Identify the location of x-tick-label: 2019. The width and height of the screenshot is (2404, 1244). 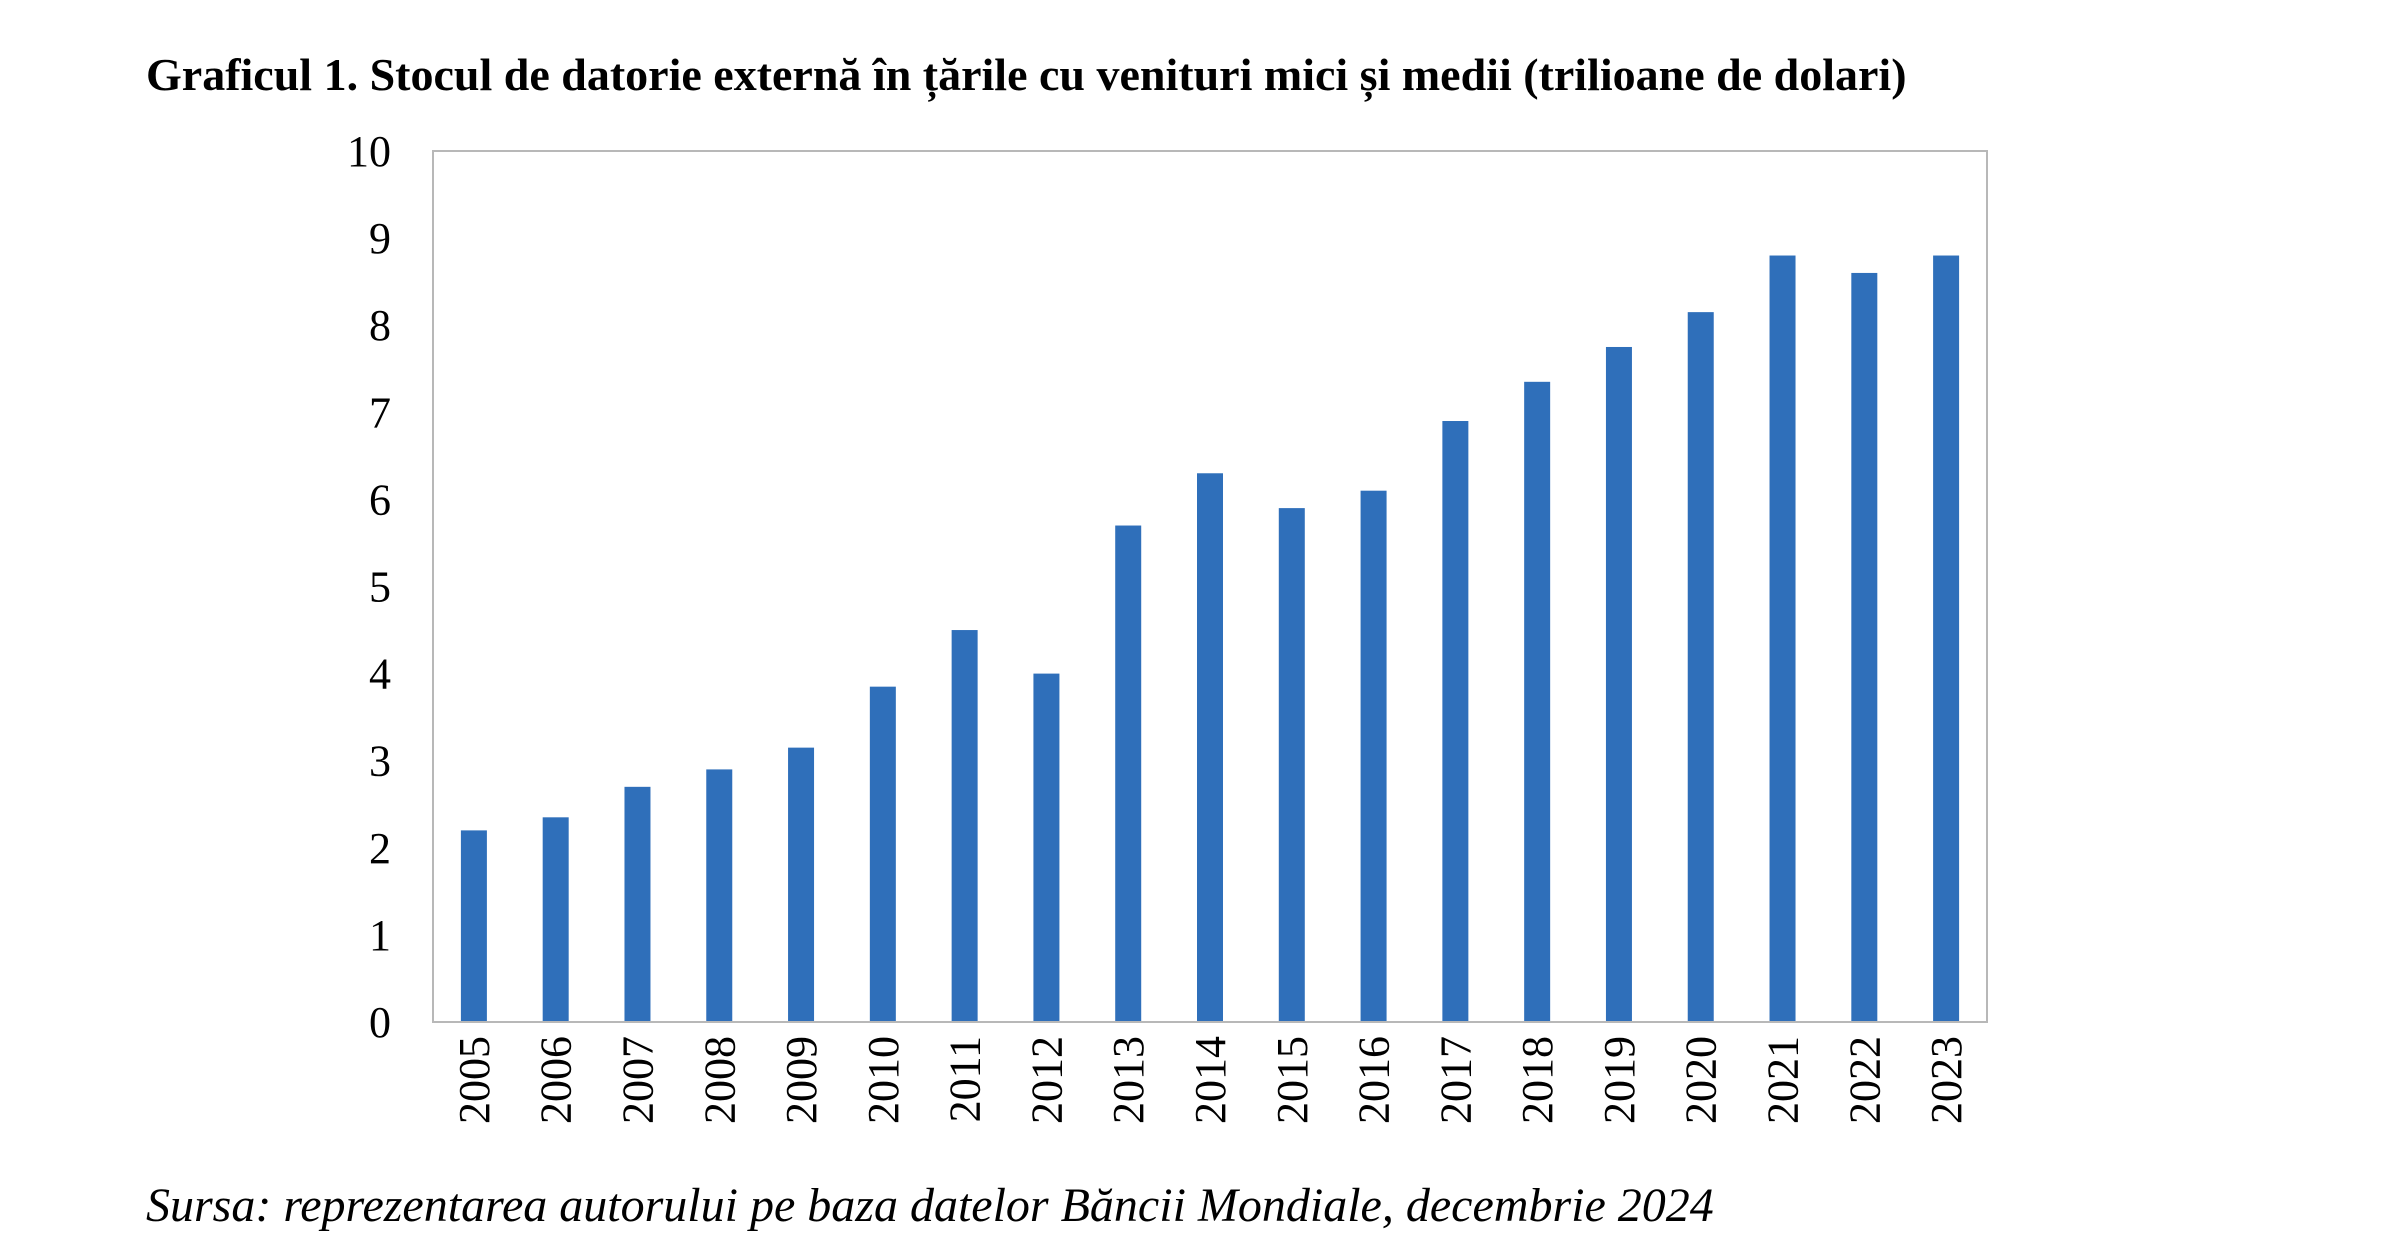
(1619, 1080).